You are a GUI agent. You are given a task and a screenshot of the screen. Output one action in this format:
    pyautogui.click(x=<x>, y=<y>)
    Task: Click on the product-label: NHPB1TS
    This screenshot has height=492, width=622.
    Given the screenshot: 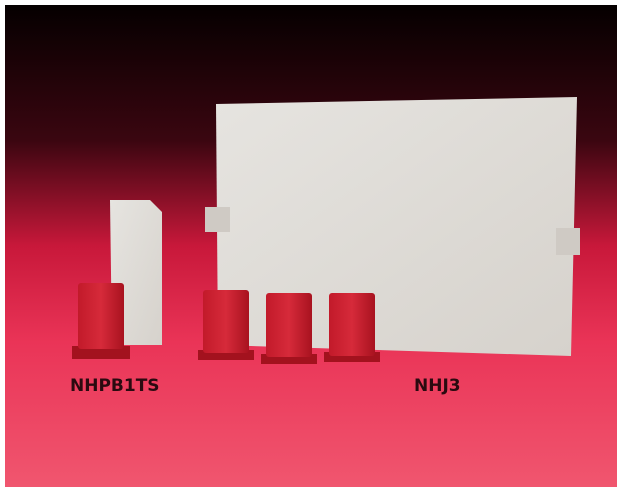 What is the action you would take?
    pyautogui.click(x=115, y=386)
    